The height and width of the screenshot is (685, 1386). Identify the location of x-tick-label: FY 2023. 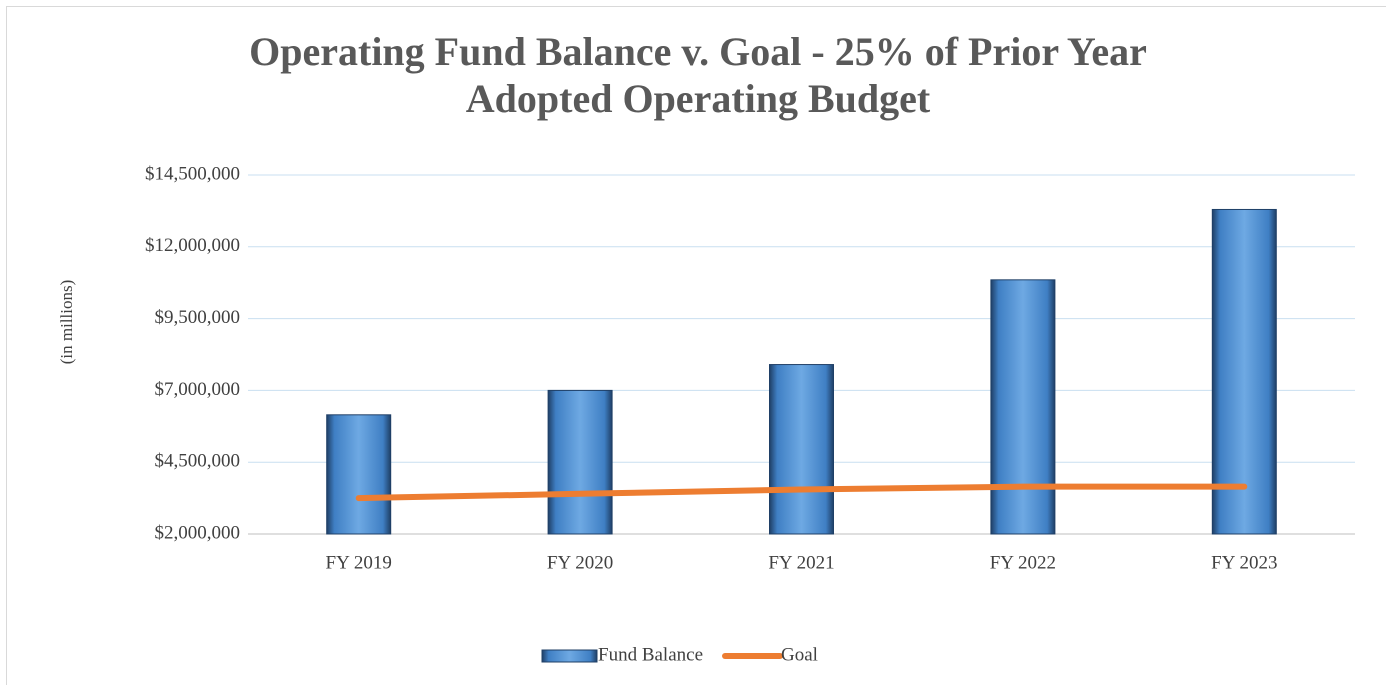
(1244, 562).